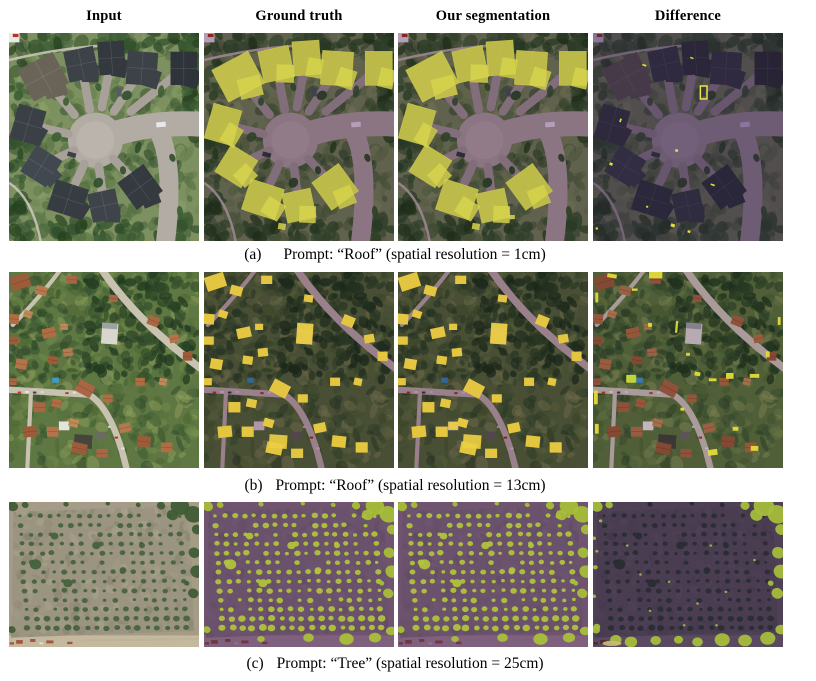  Describe the element at coordinates (688, 16) in the screenshot. I see `column-header-difference: Difference` at that location.